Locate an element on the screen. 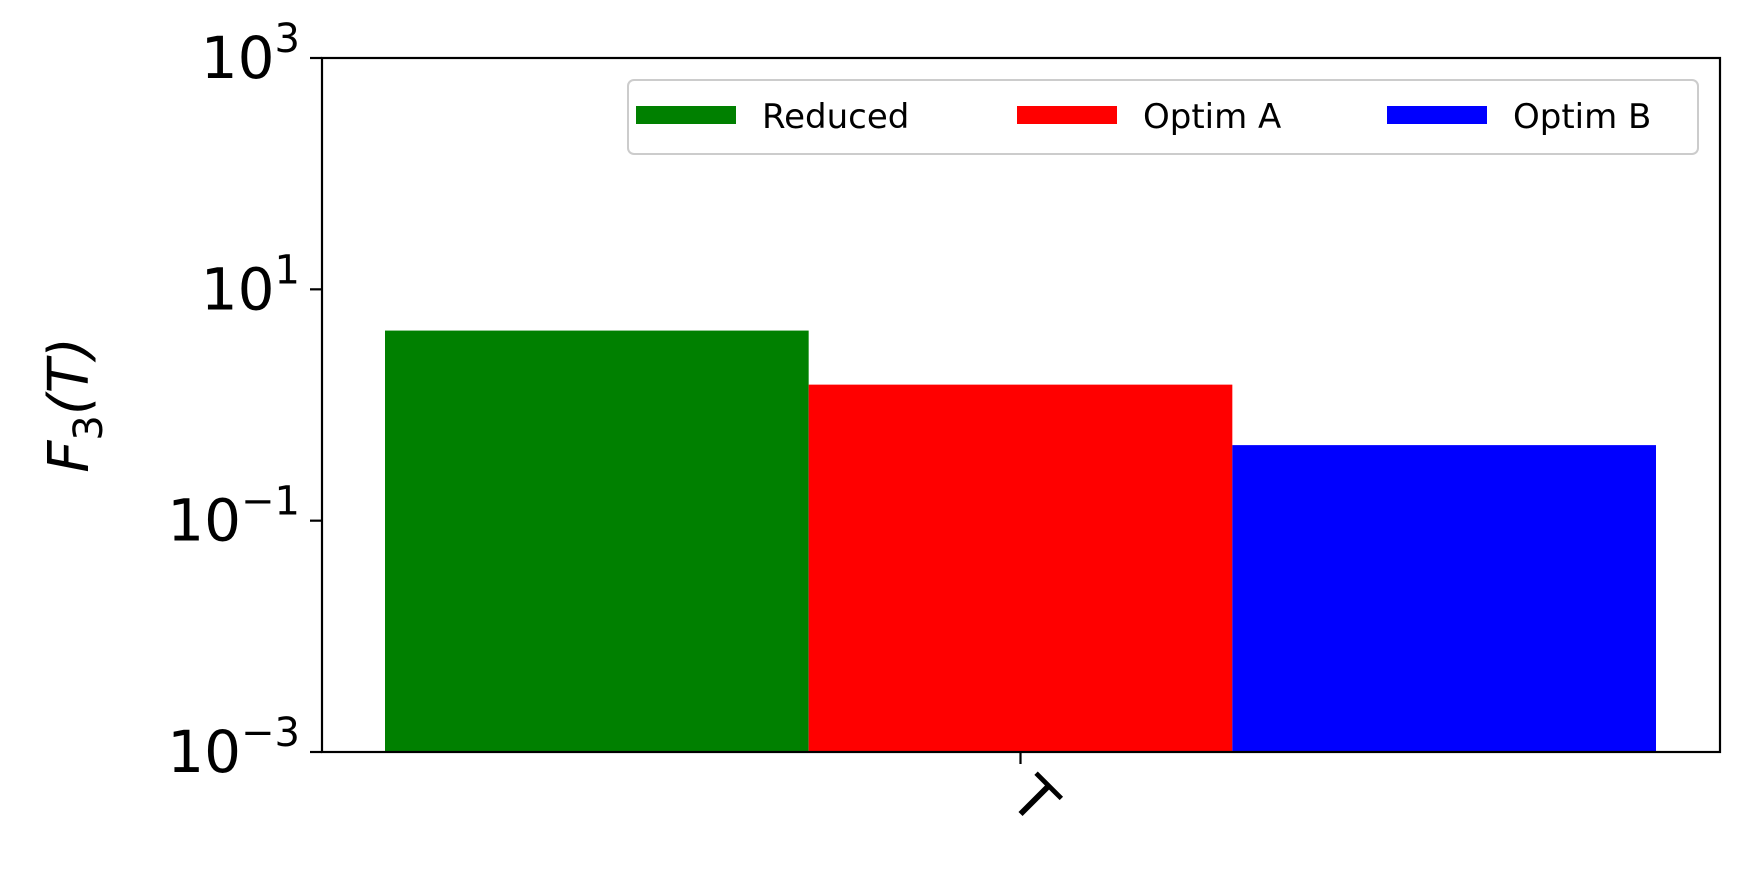  y-tick-label: 10³ is located at coordinates (250, 54).